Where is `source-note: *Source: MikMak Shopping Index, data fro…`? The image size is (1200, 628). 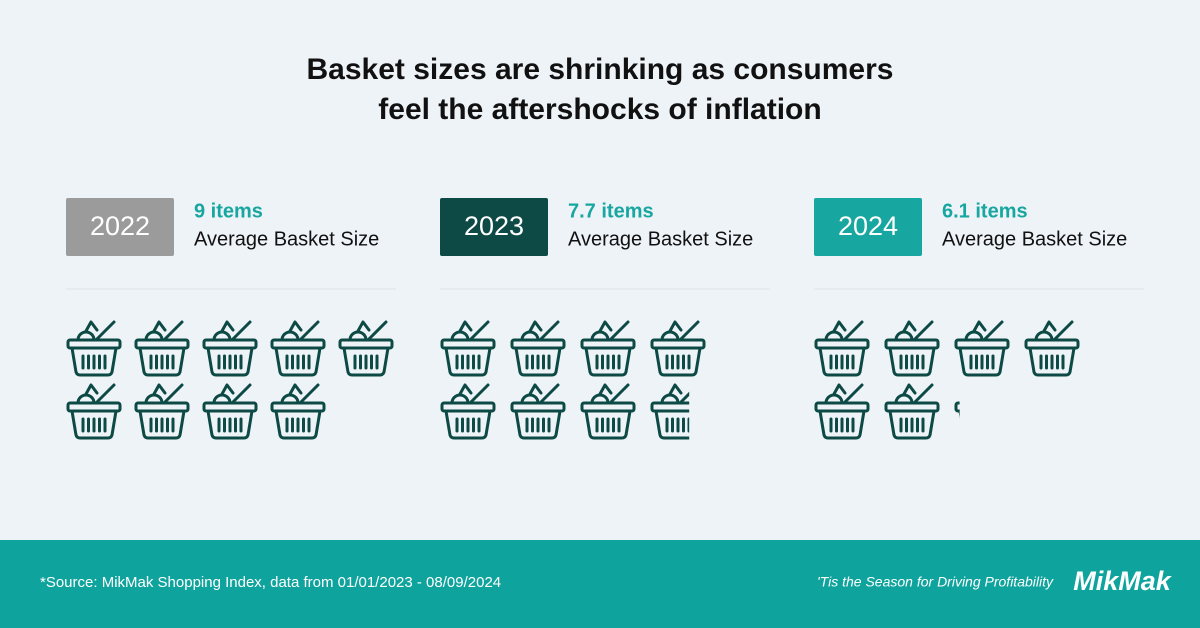
source-note: *Source: MikMak Shopping Index, data fro… is located at coordinates (270, 582).